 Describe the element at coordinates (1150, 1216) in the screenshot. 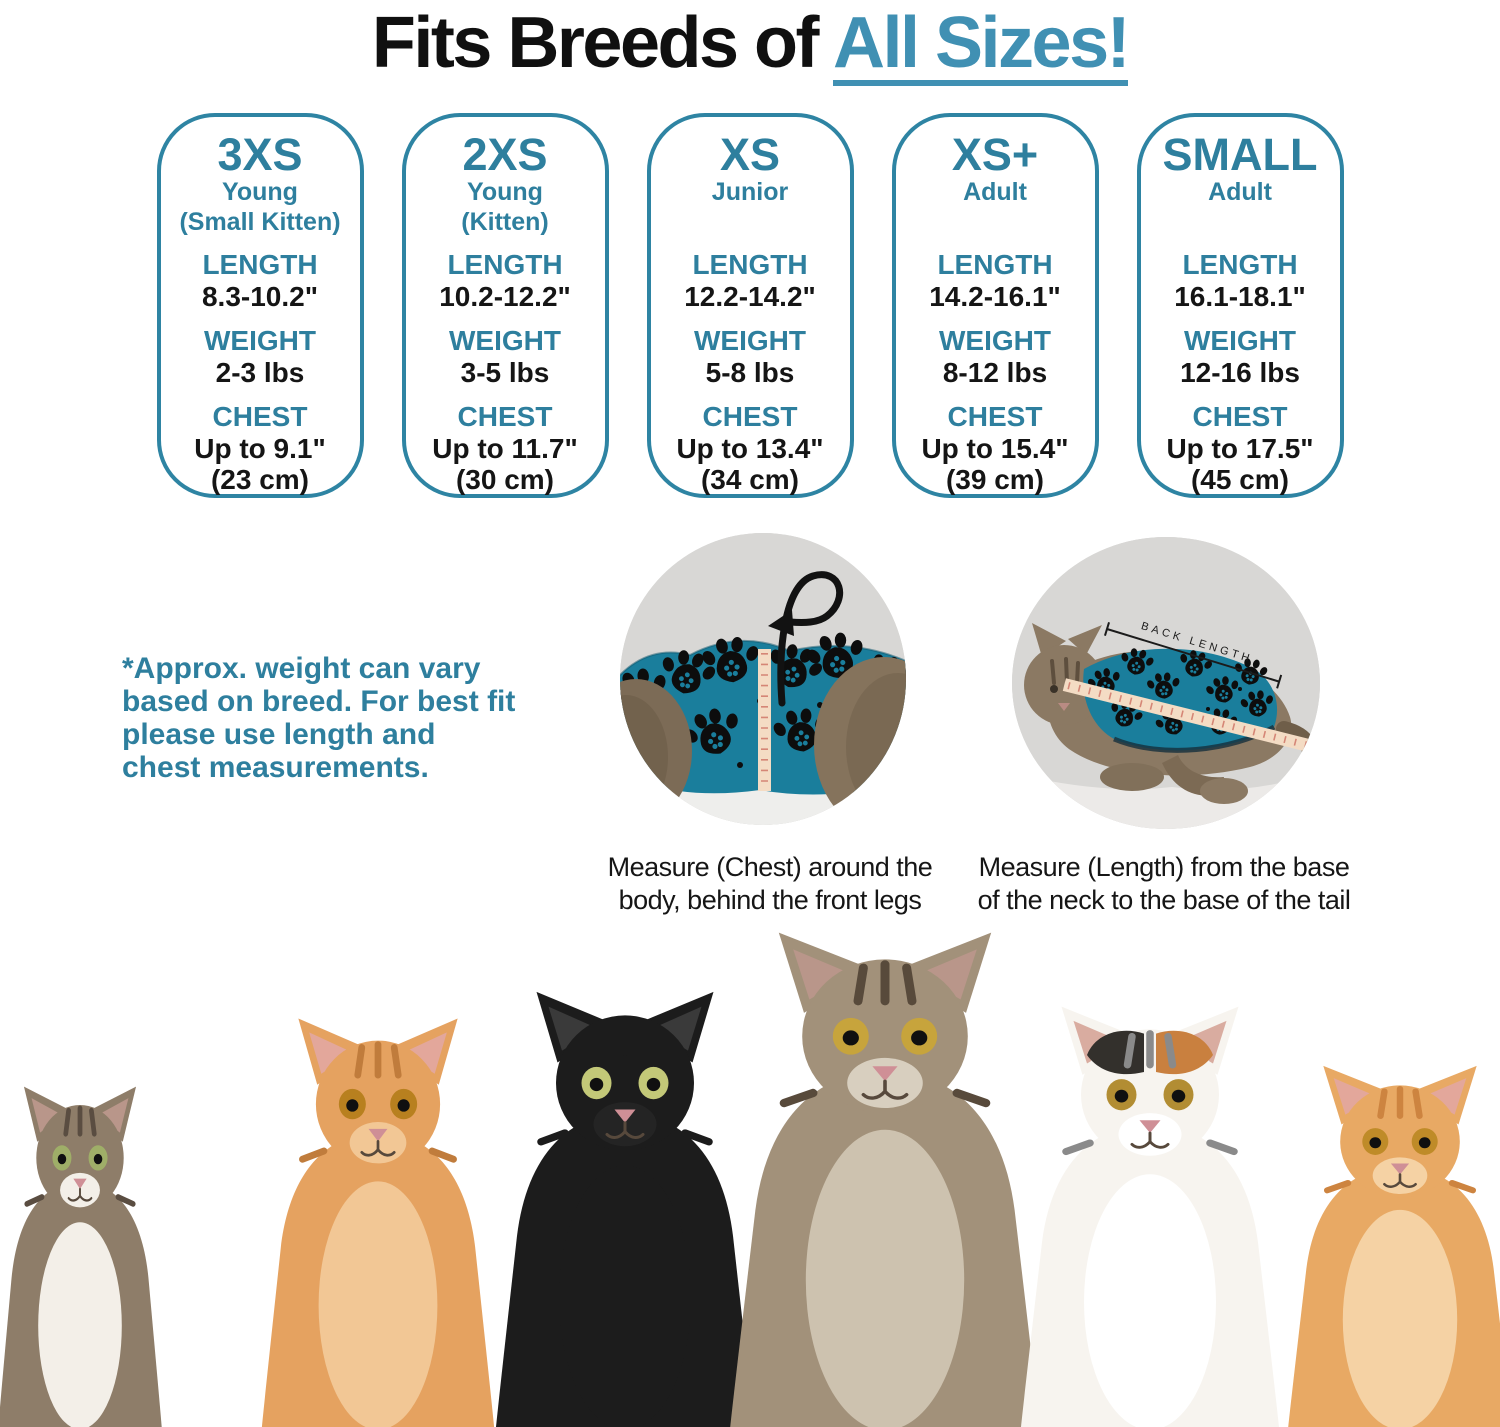

I see `cat-calico` at that location.